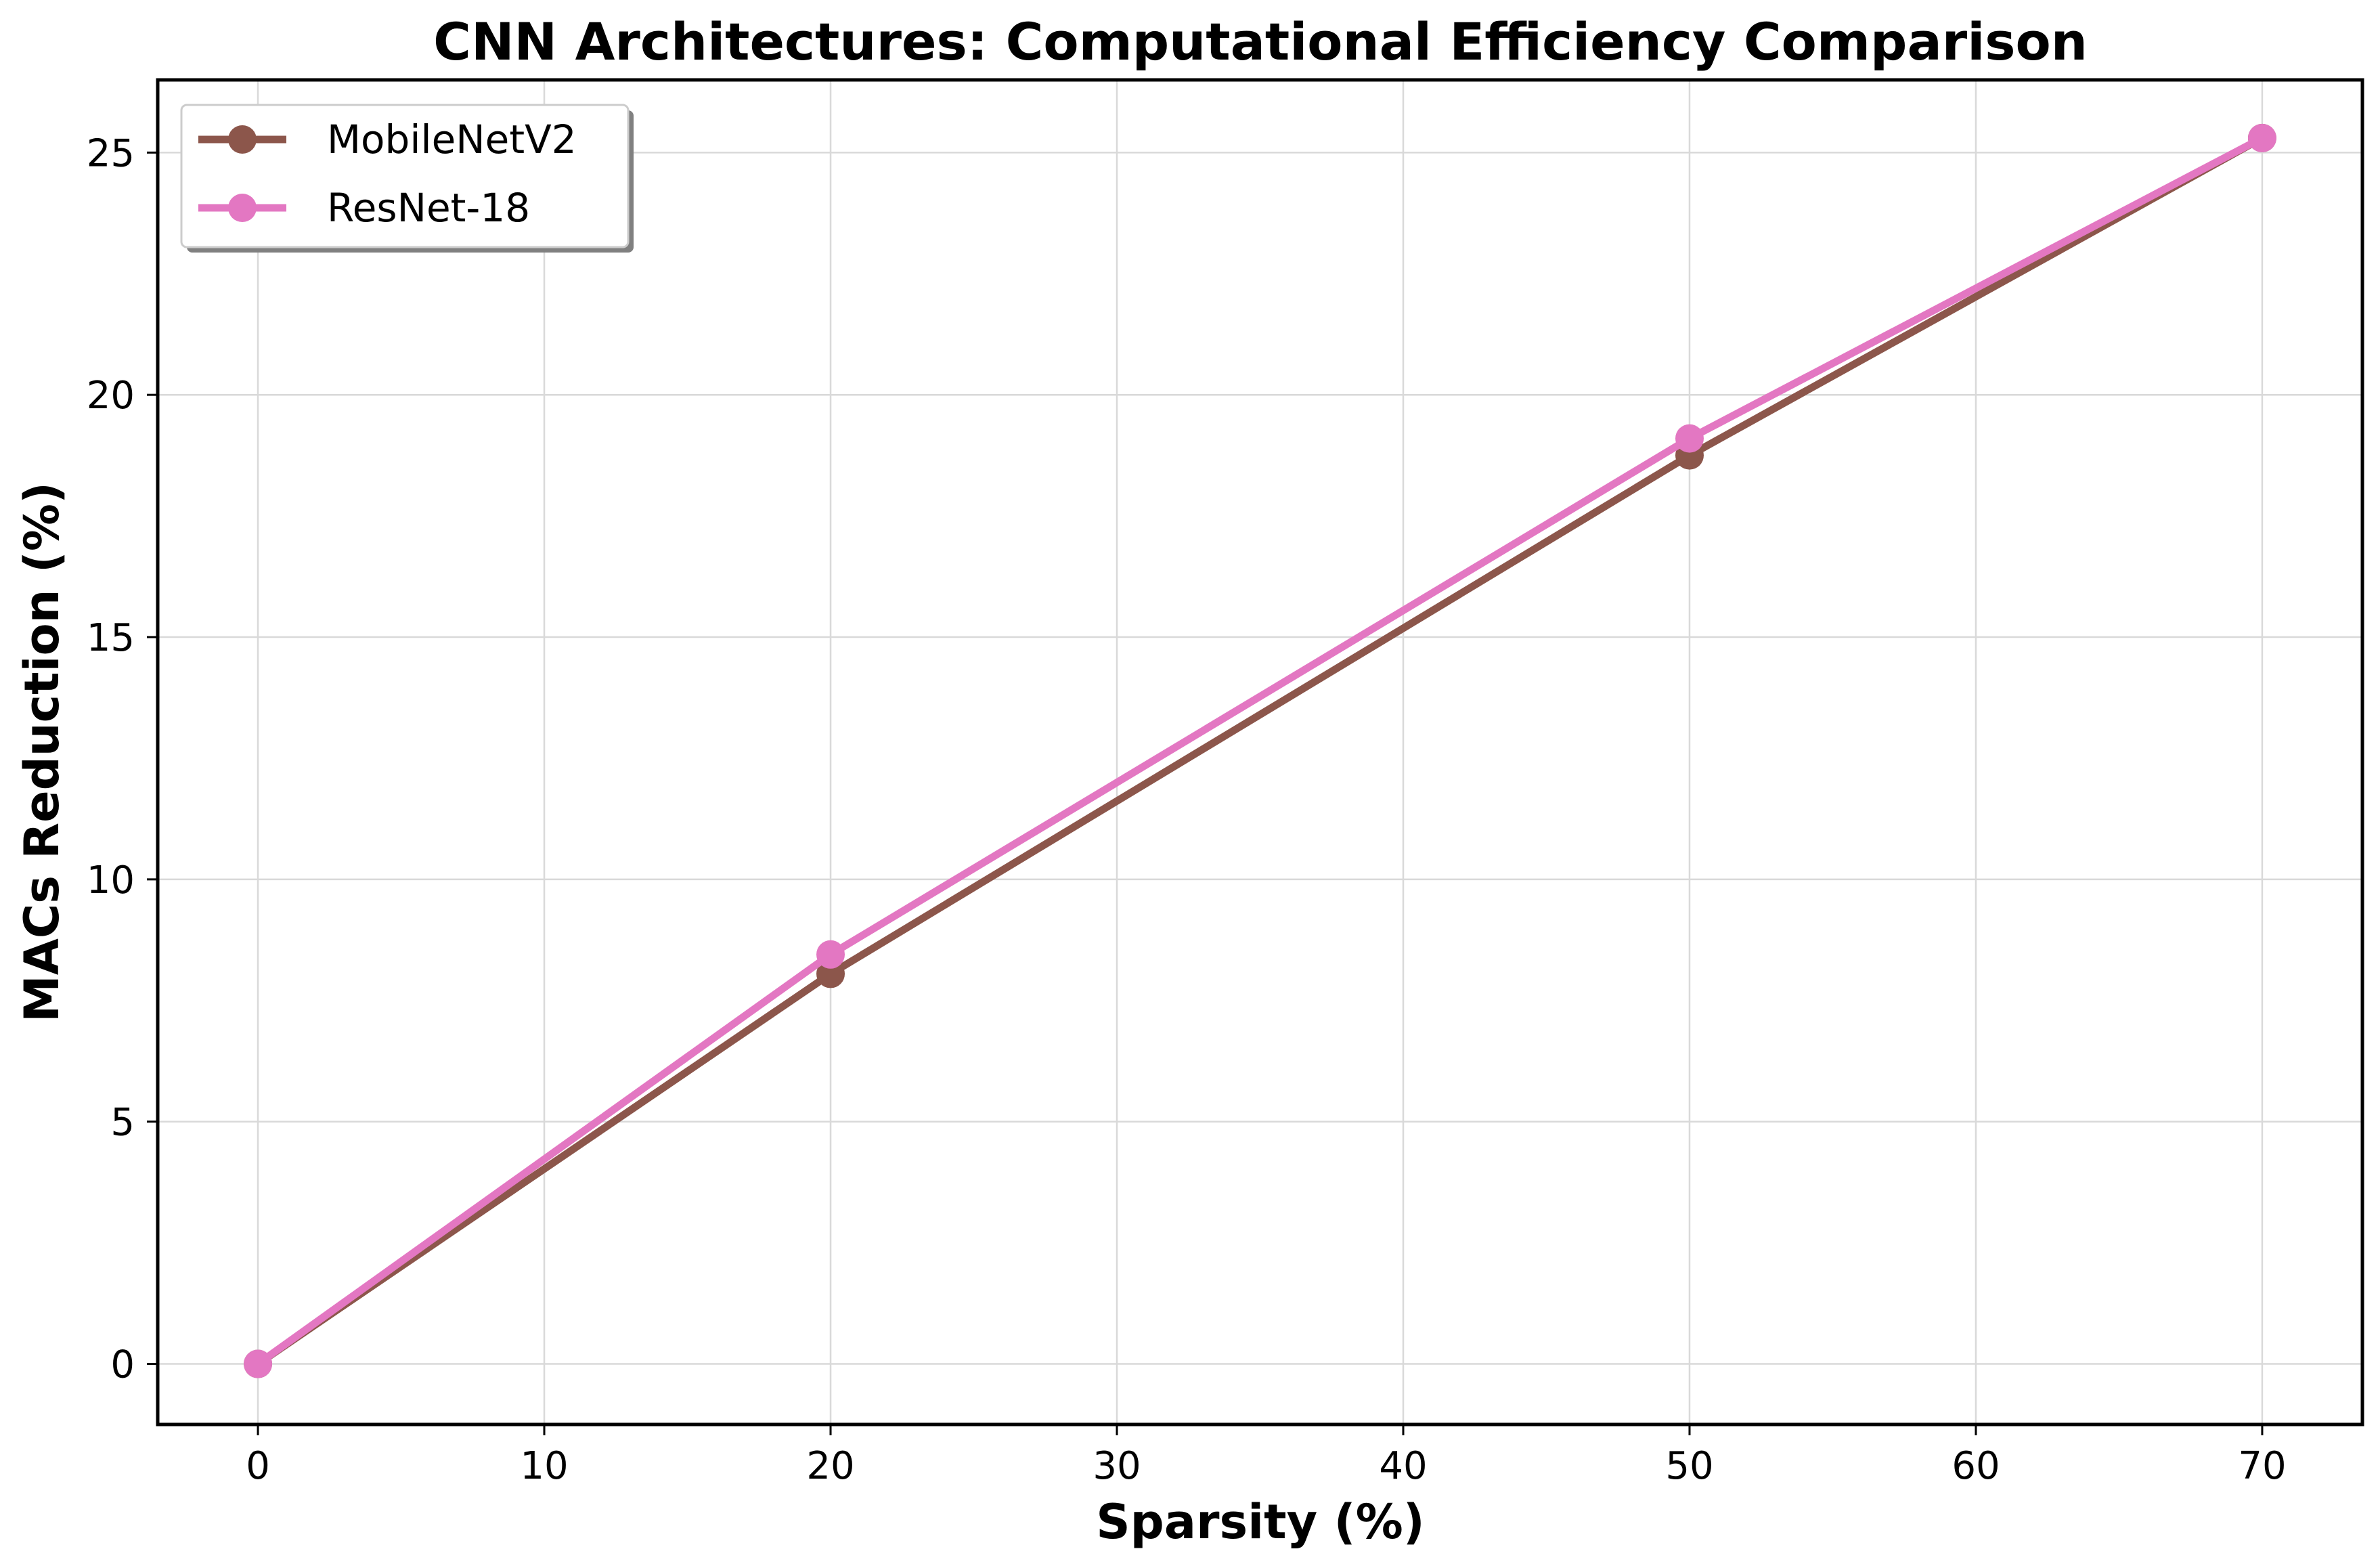  I want to click on legend-label: ResNet-18, so click(428, 208).